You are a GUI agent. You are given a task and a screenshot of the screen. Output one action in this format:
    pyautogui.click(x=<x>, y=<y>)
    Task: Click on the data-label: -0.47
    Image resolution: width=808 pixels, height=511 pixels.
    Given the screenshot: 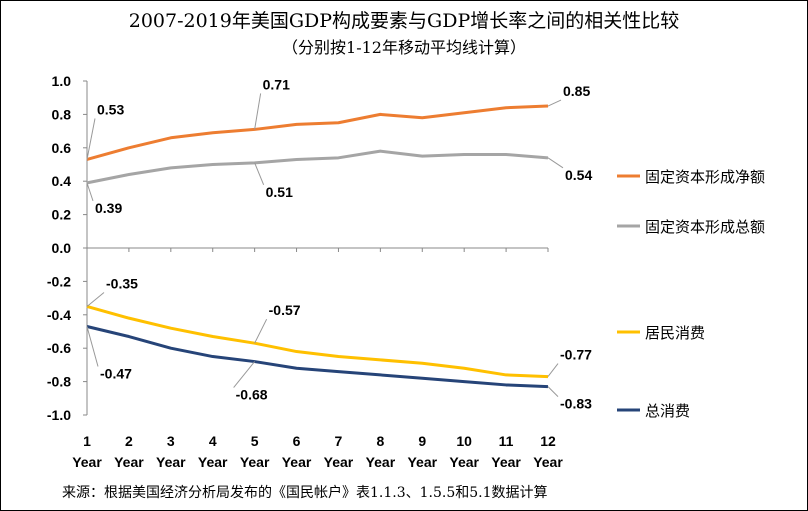 What is the action you would take?
    pyautogui.click(x=116, y=373)
    